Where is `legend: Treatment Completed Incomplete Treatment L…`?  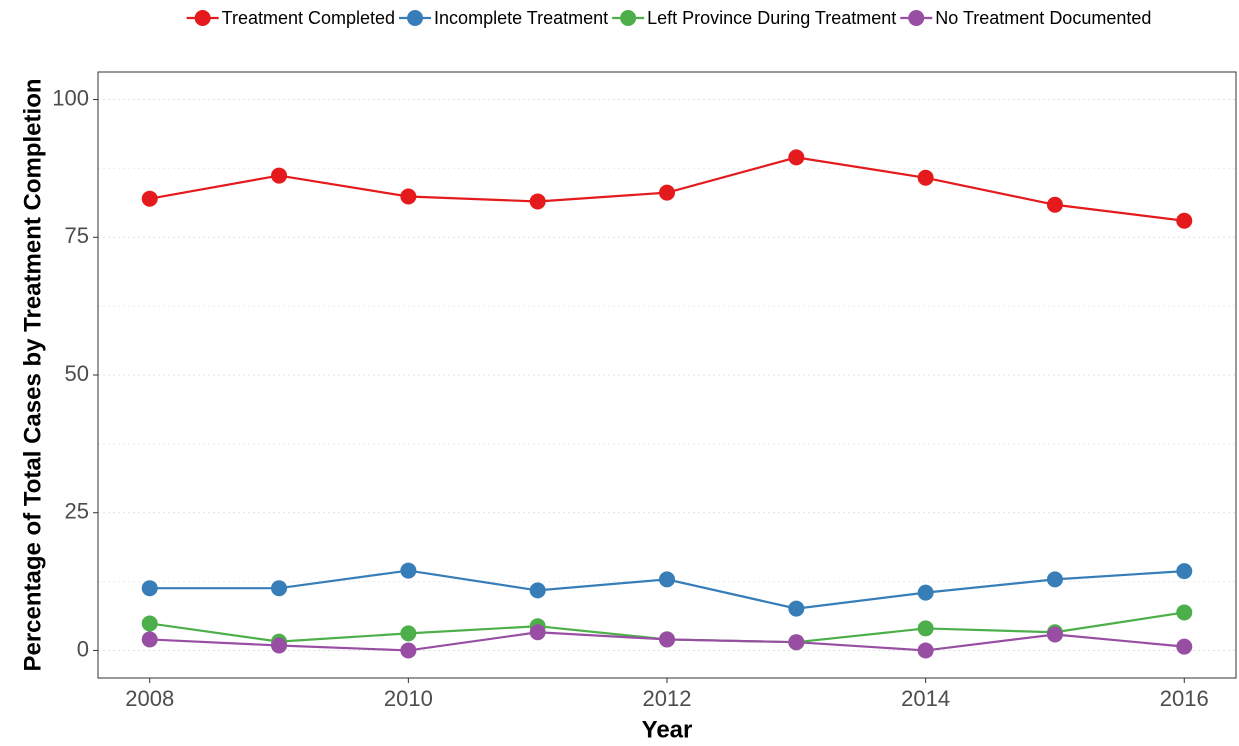 legend: Treatment Completed Incomplete Treatment L… is located at coordinates (668, 18).